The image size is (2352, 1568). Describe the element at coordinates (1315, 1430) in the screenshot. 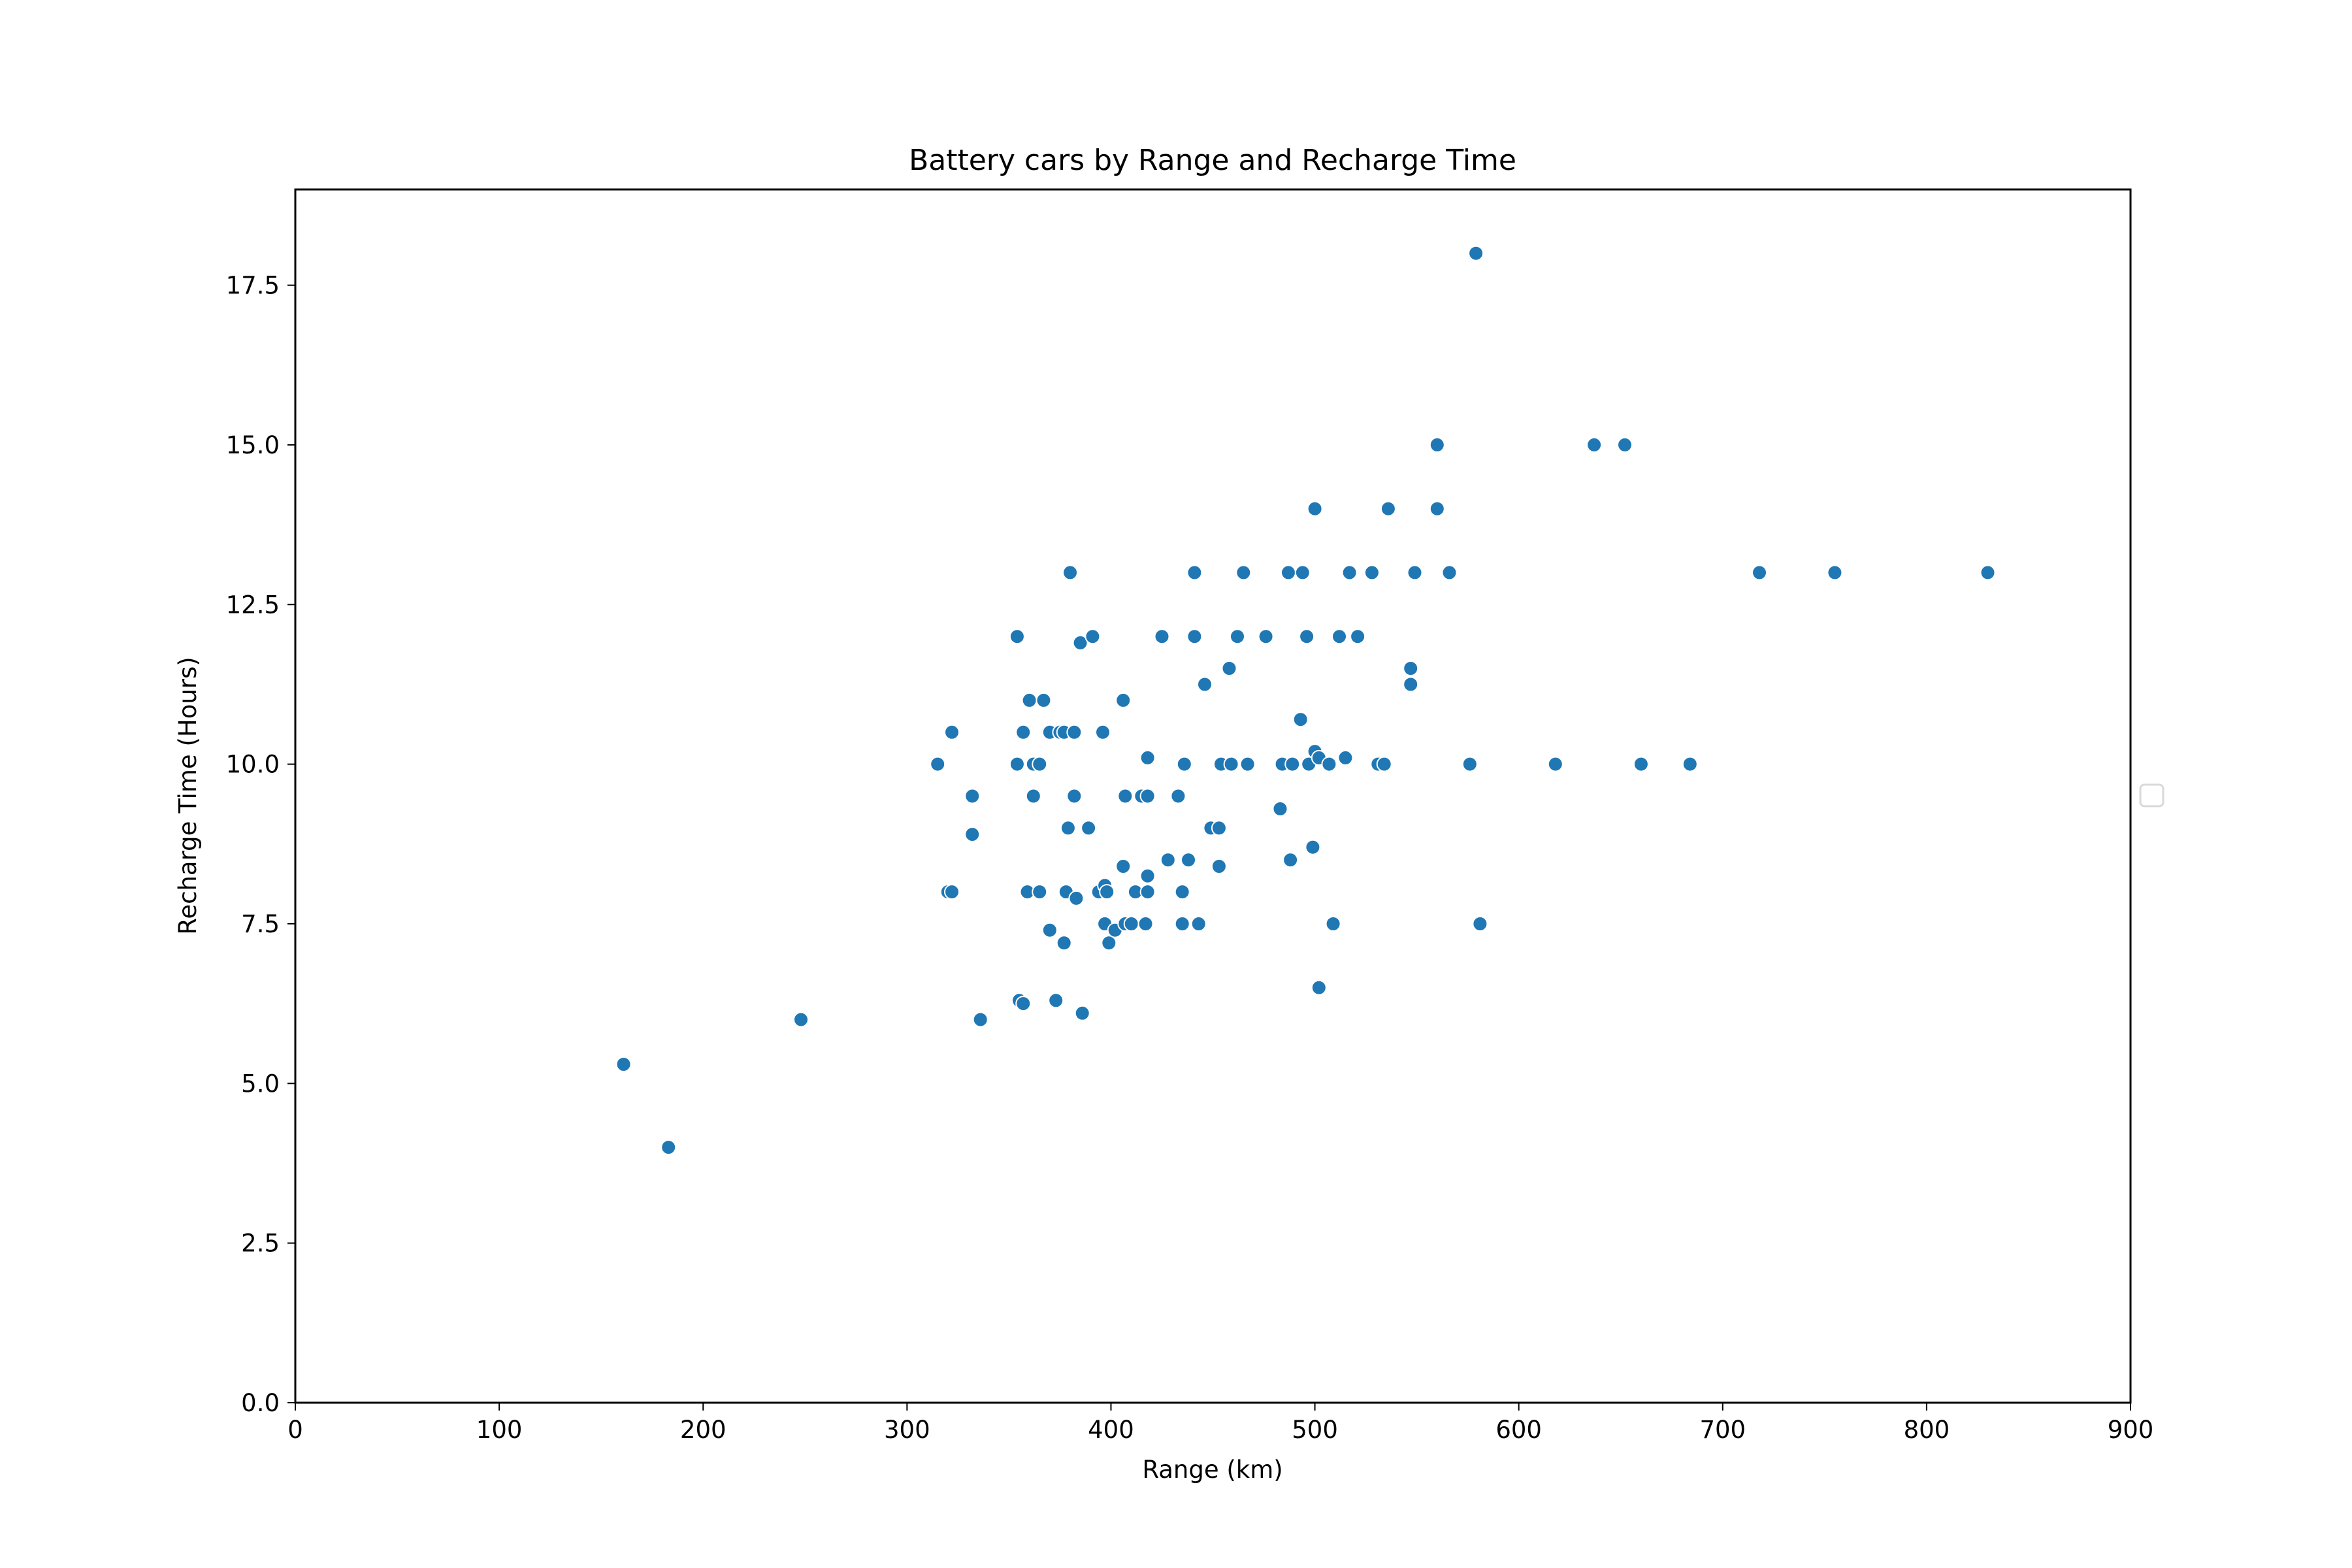

I see `x-tick-label: 500` at that location.